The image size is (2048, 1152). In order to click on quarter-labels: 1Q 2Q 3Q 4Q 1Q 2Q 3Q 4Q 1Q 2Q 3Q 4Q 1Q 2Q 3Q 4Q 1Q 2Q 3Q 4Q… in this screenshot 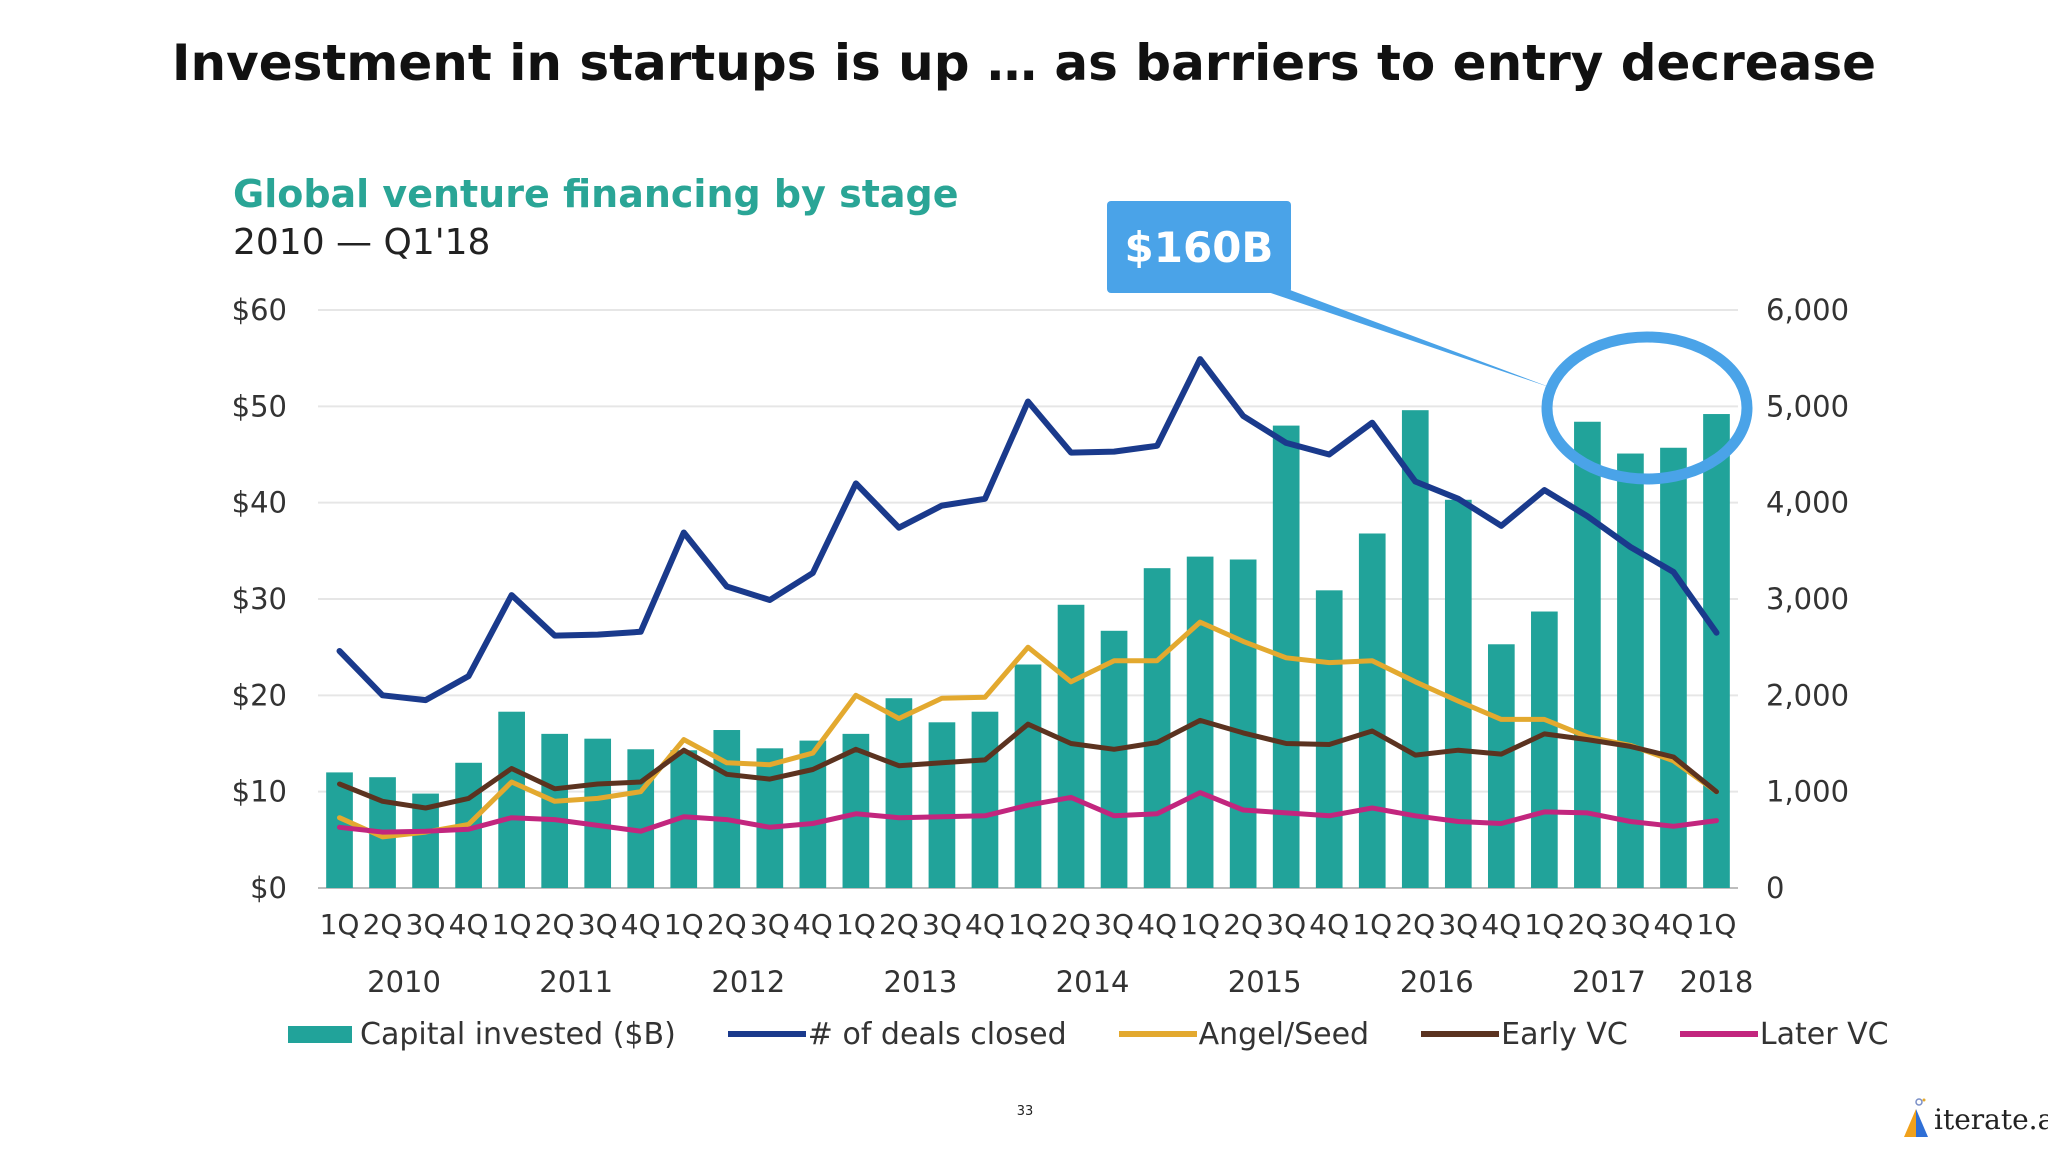, I will do `click(1028, 924)`.